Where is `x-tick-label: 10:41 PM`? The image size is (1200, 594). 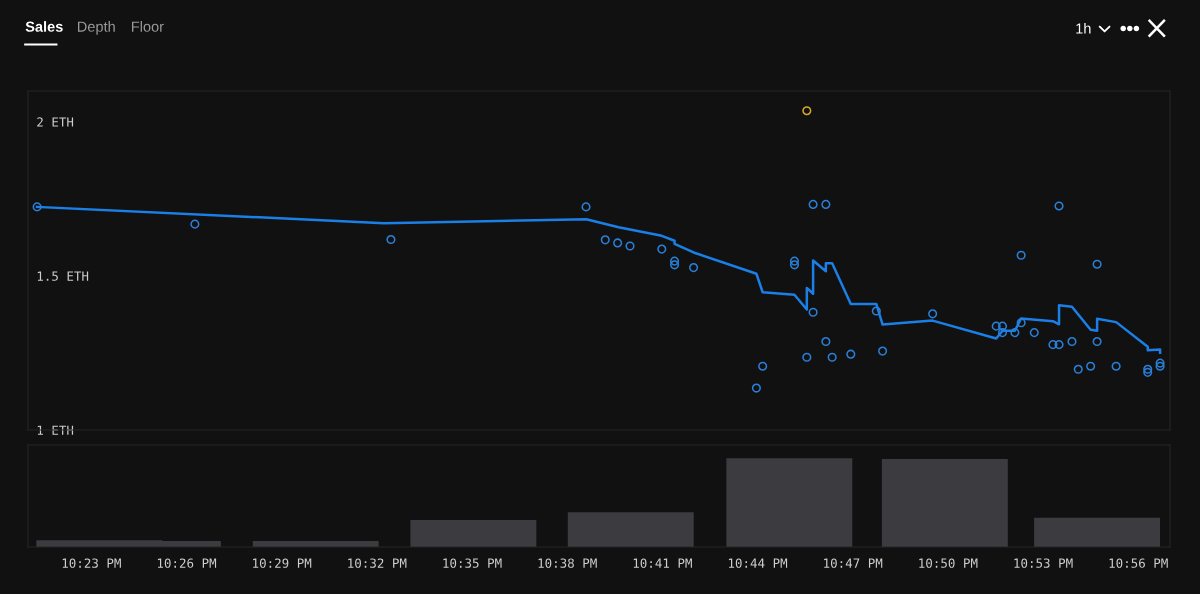 x-tick-label: 10:41 PM is located at coordinates (662, 563).